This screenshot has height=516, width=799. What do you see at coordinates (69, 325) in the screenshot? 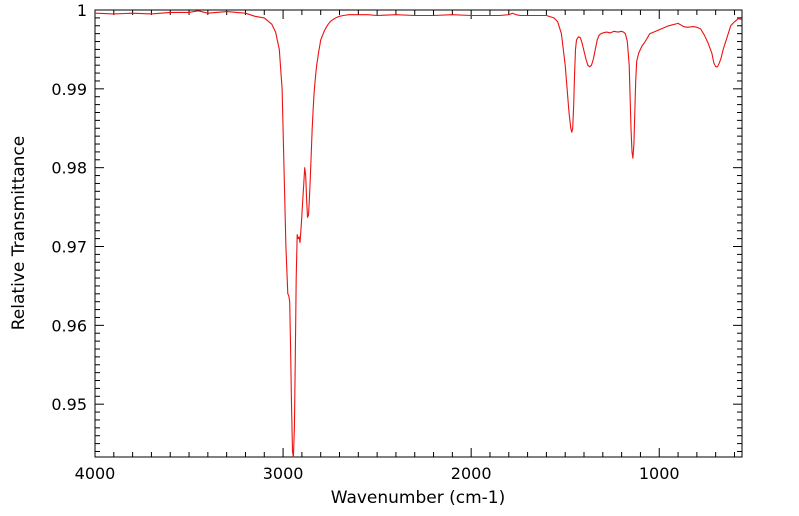
I see `y-tick-label: 0.96` at bounding box center [69, 325].